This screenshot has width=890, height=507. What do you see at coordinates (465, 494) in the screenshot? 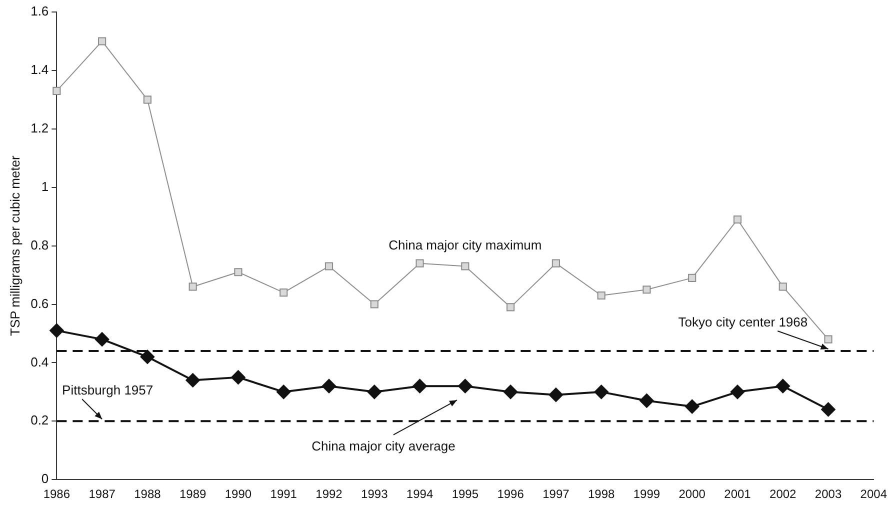
I see `x-tick-label: 1995` at bounding box center [465, 494].